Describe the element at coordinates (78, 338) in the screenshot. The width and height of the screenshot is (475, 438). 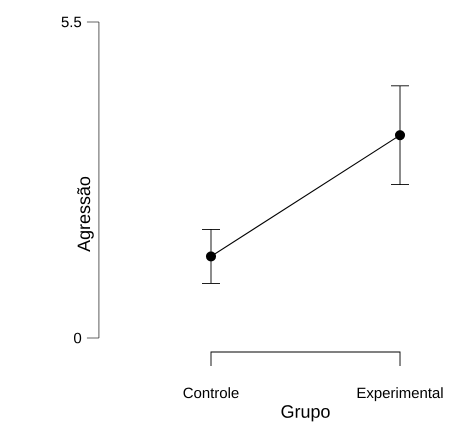
I see `y-tick-label: 0` at that location.